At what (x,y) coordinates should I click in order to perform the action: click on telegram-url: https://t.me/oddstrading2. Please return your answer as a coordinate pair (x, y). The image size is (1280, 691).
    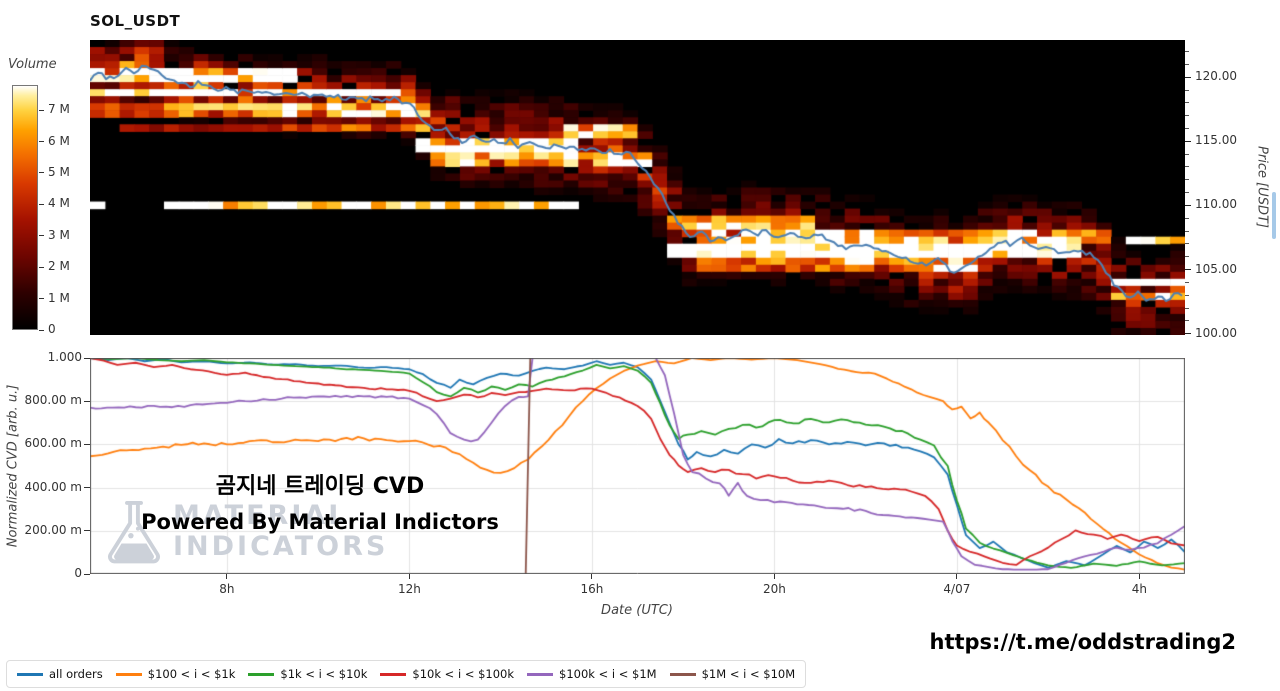
    Looking at the image, I should click on (1083, 642).